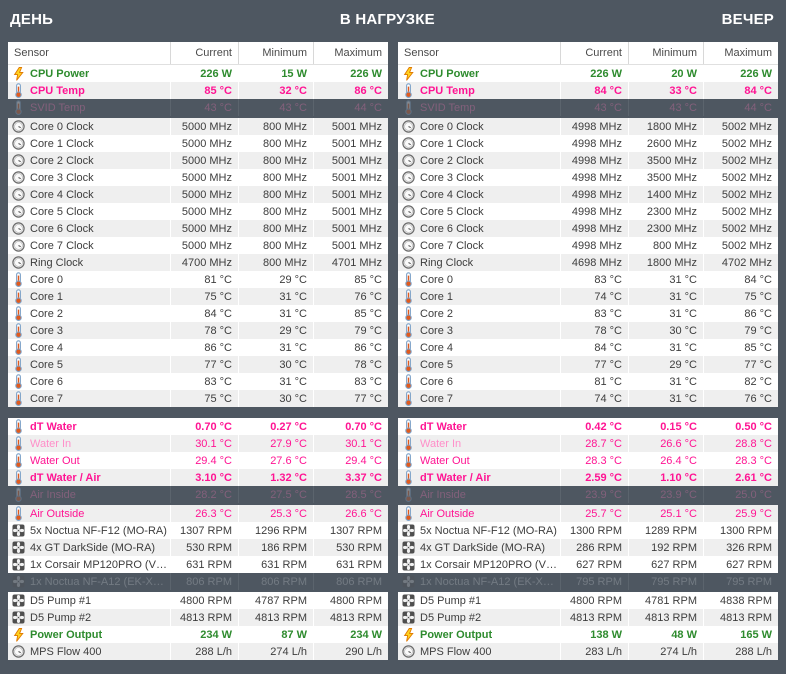  I want to click on sensor-row: Air Outside 26.3 °C 25.3 °C 26.6 °C, so click(198, 513).